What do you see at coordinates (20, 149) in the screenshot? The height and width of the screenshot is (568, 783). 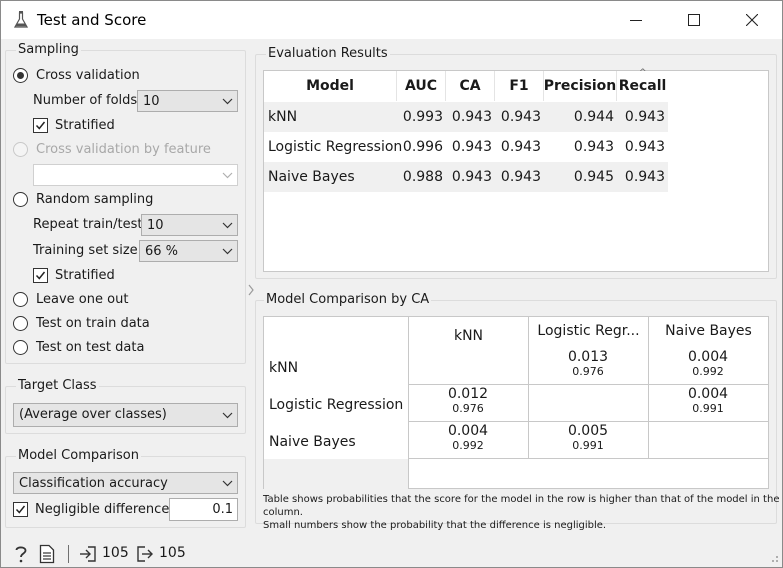 I see `cv-by-feature-radio` at bounding box center [20, 149].